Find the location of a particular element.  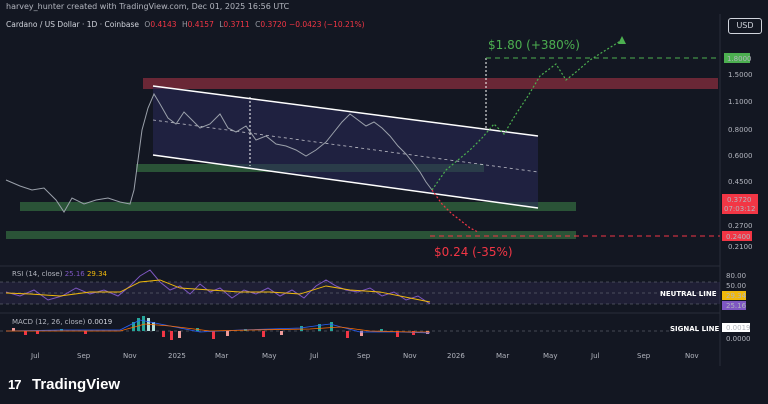

rsi-badge-2-text: 25.16 is located at coordinates (736, 306).